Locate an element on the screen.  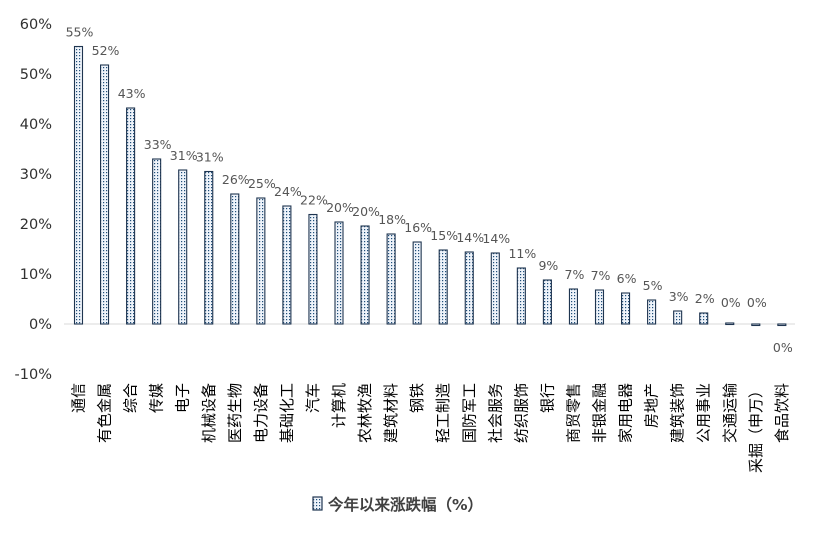
data-label: 16% is located at coordinates (418, 227).